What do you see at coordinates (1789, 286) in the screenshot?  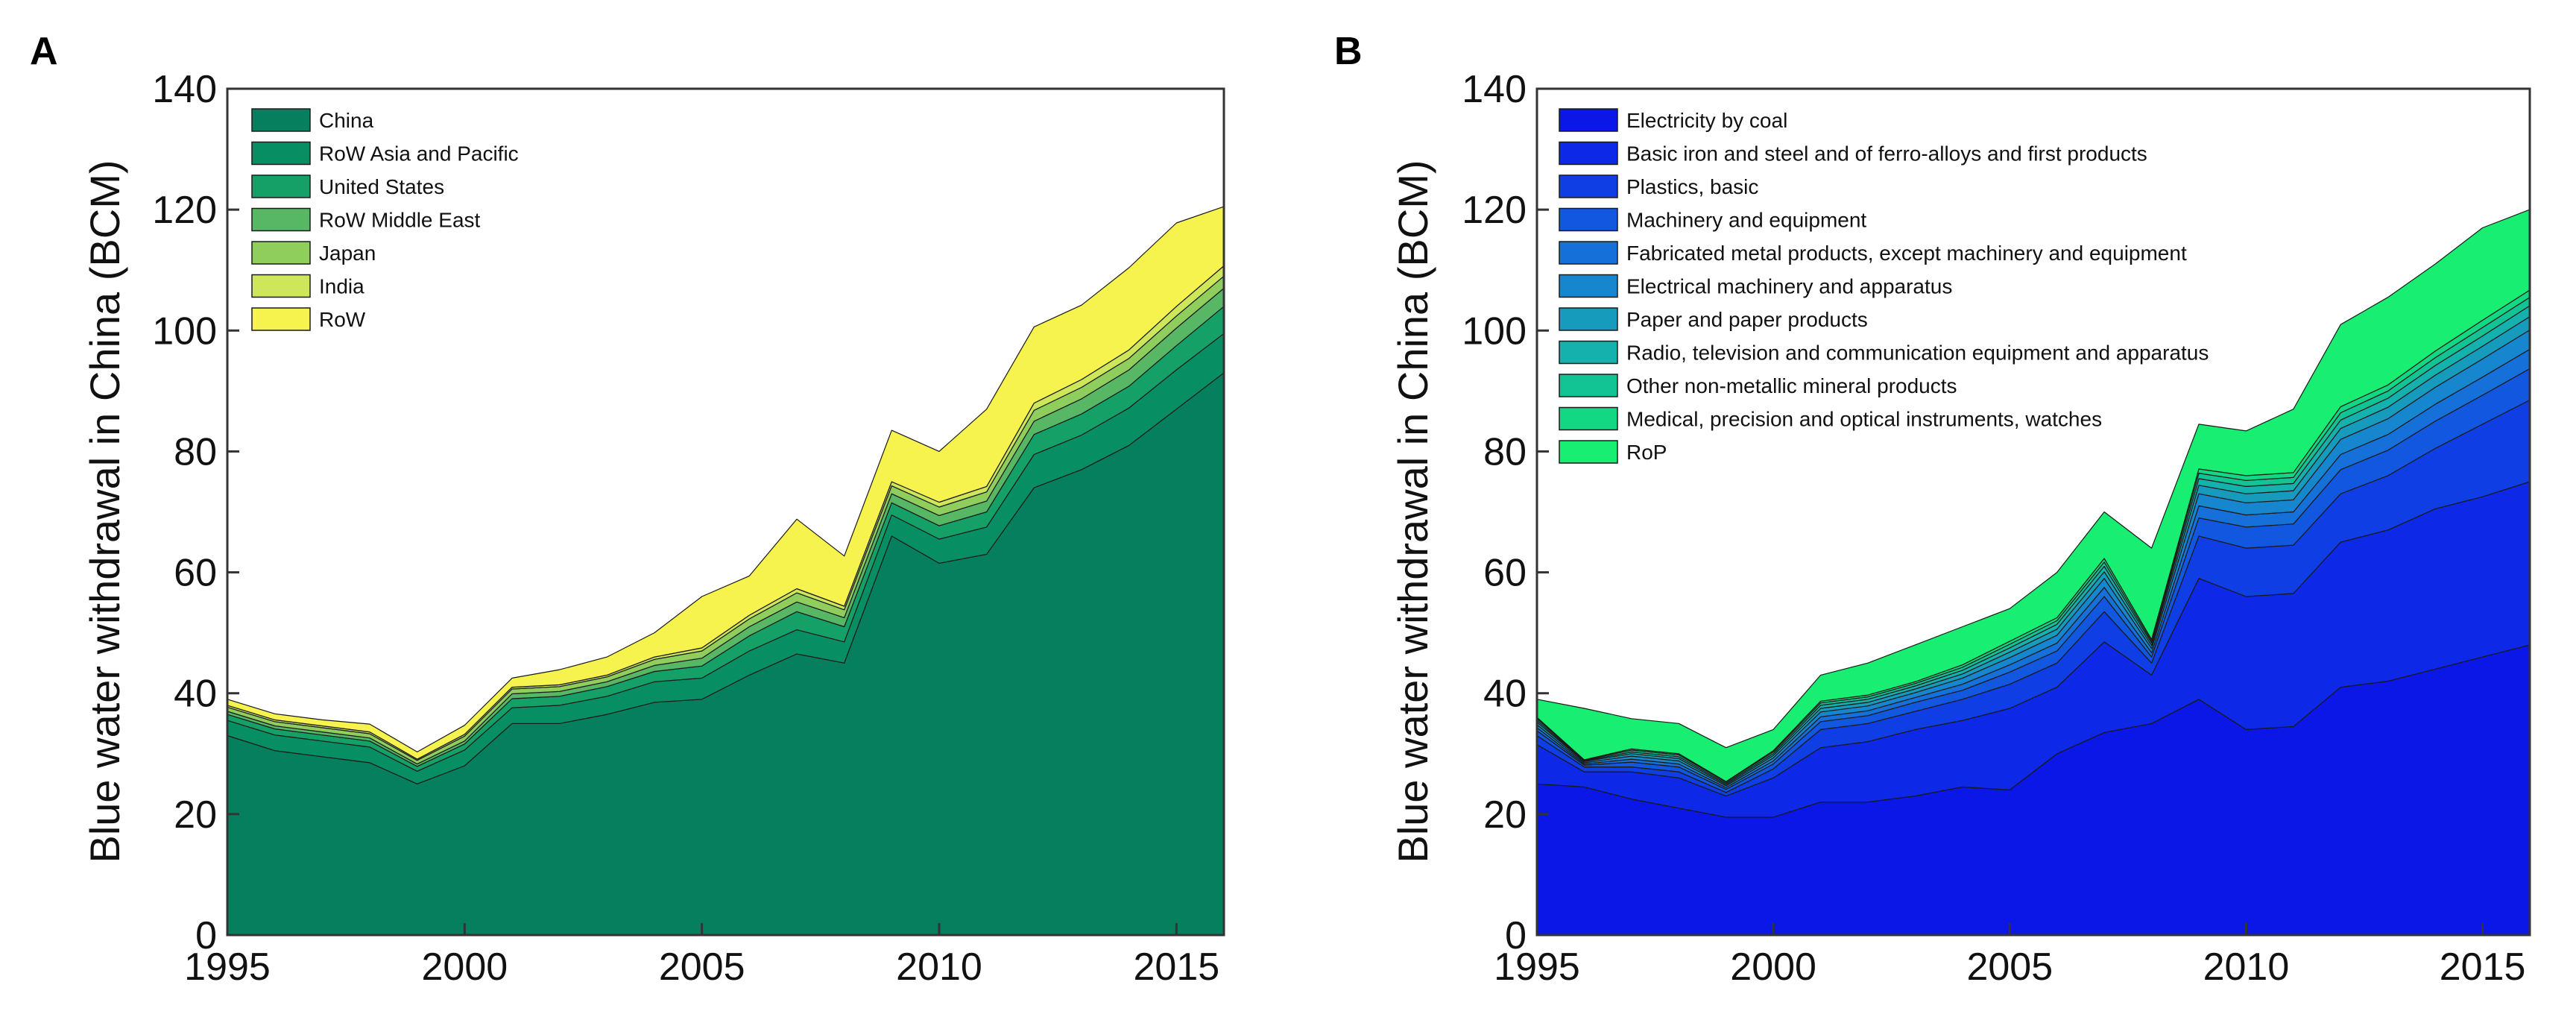 I see `legend-label: Electrical machinery and apparatus` at bounding box center [1789, 286].